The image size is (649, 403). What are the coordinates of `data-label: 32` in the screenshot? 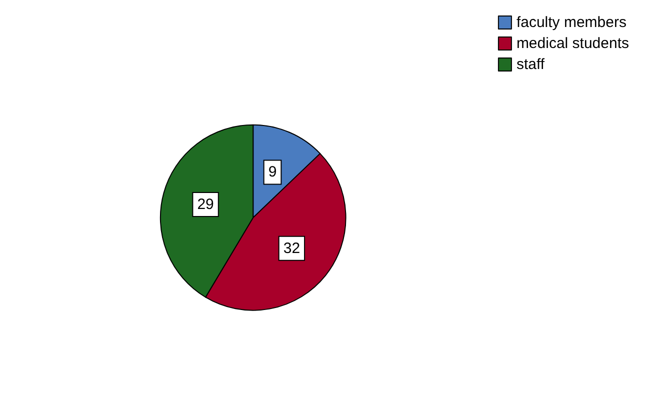 It's located at (291, 248).